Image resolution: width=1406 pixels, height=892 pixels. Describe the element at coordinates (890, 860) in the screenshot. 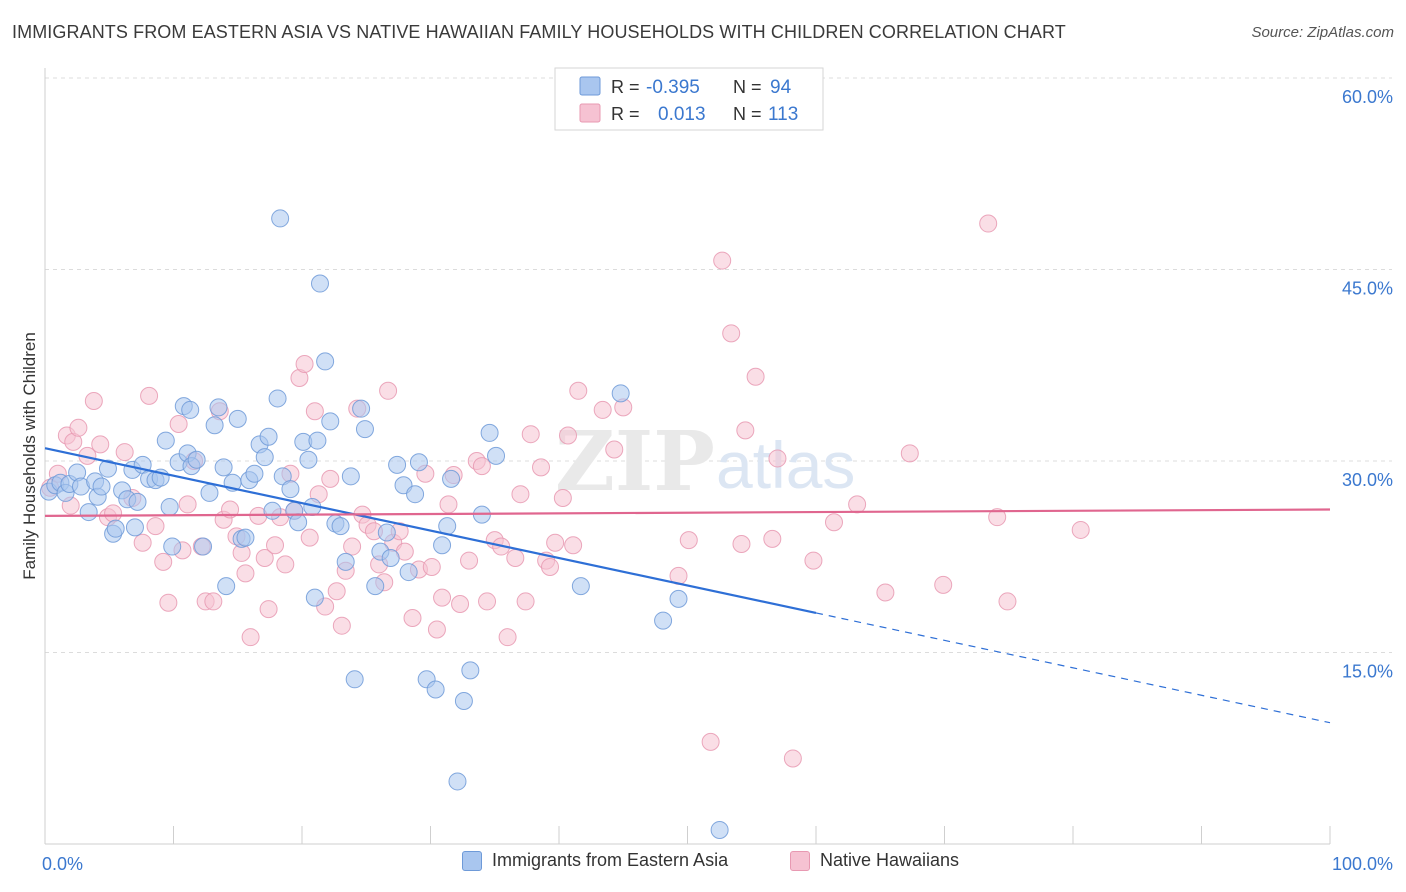

I see `legend-label-native-hawaiians: Native Hawaiians` at that location.